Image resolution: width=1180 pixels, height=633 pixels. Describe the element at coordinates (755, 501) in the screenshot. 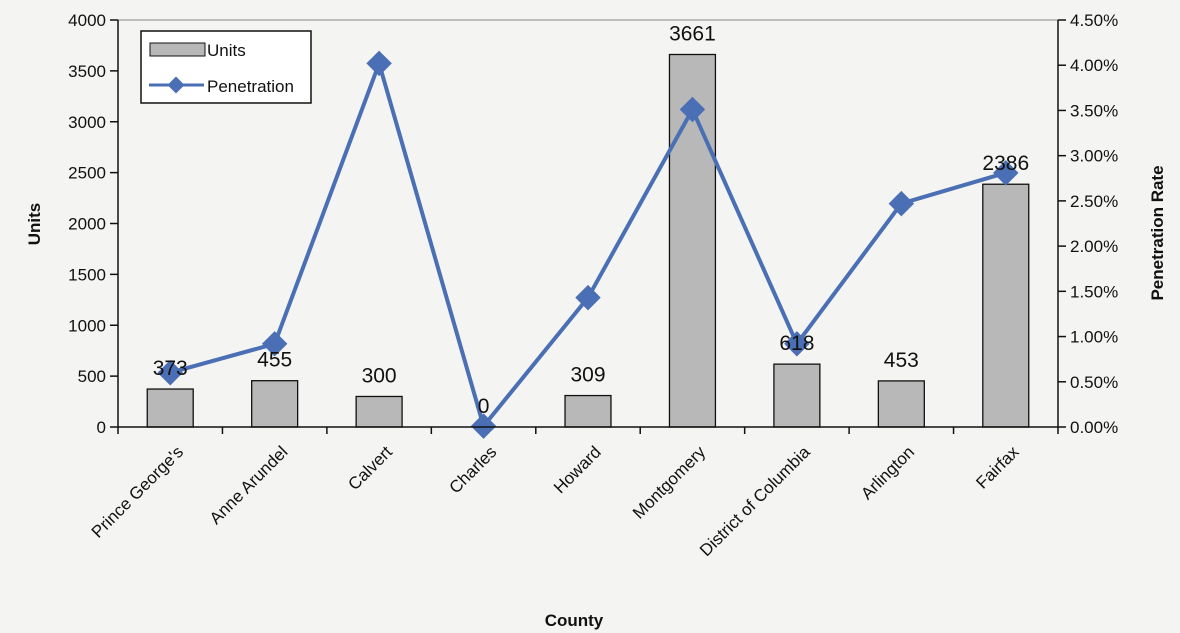

I see `x-tick-label: District of Columbia` at that location.